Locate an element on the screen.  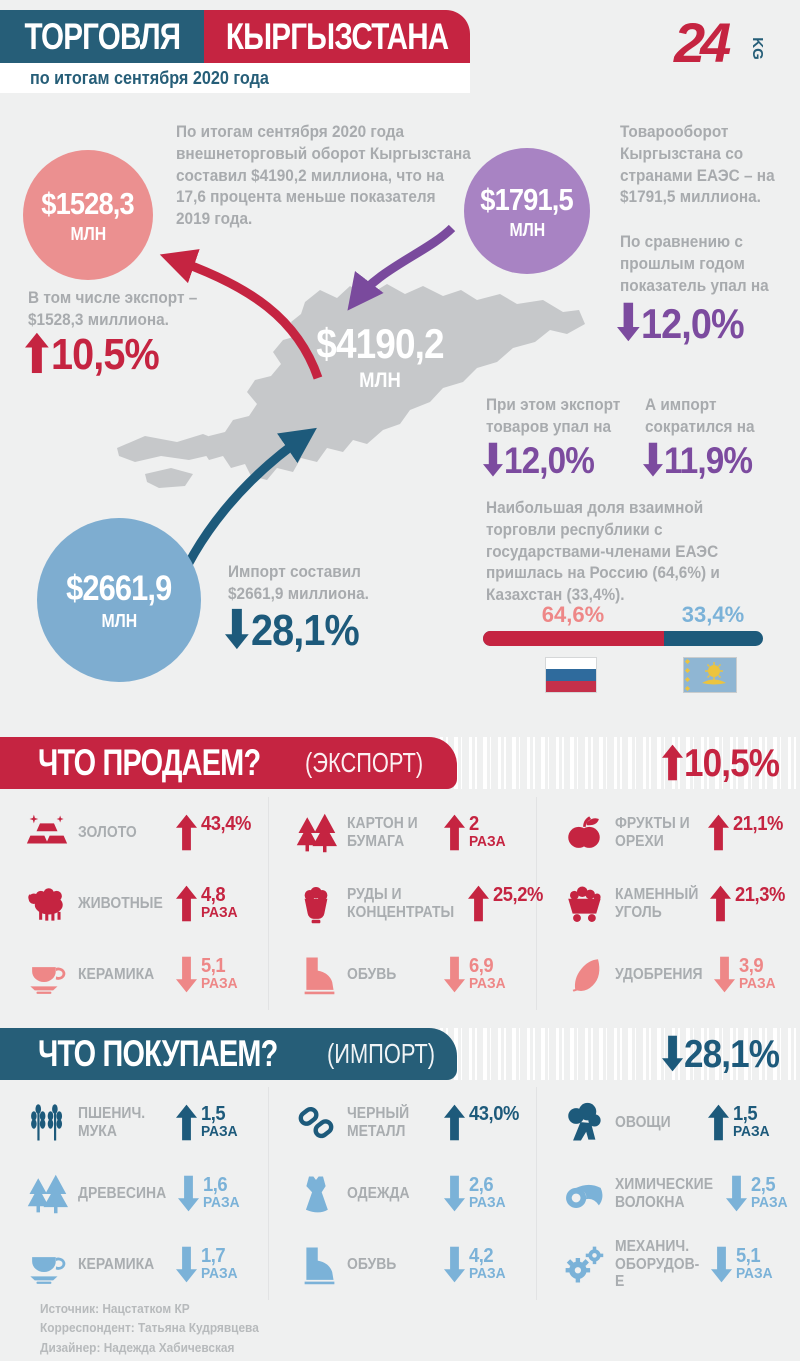
trade-item-ferrous-metal: ЧЕРНЫЙ МЕТАЛЛ 43,0% is located at coordinates (402, 1122).